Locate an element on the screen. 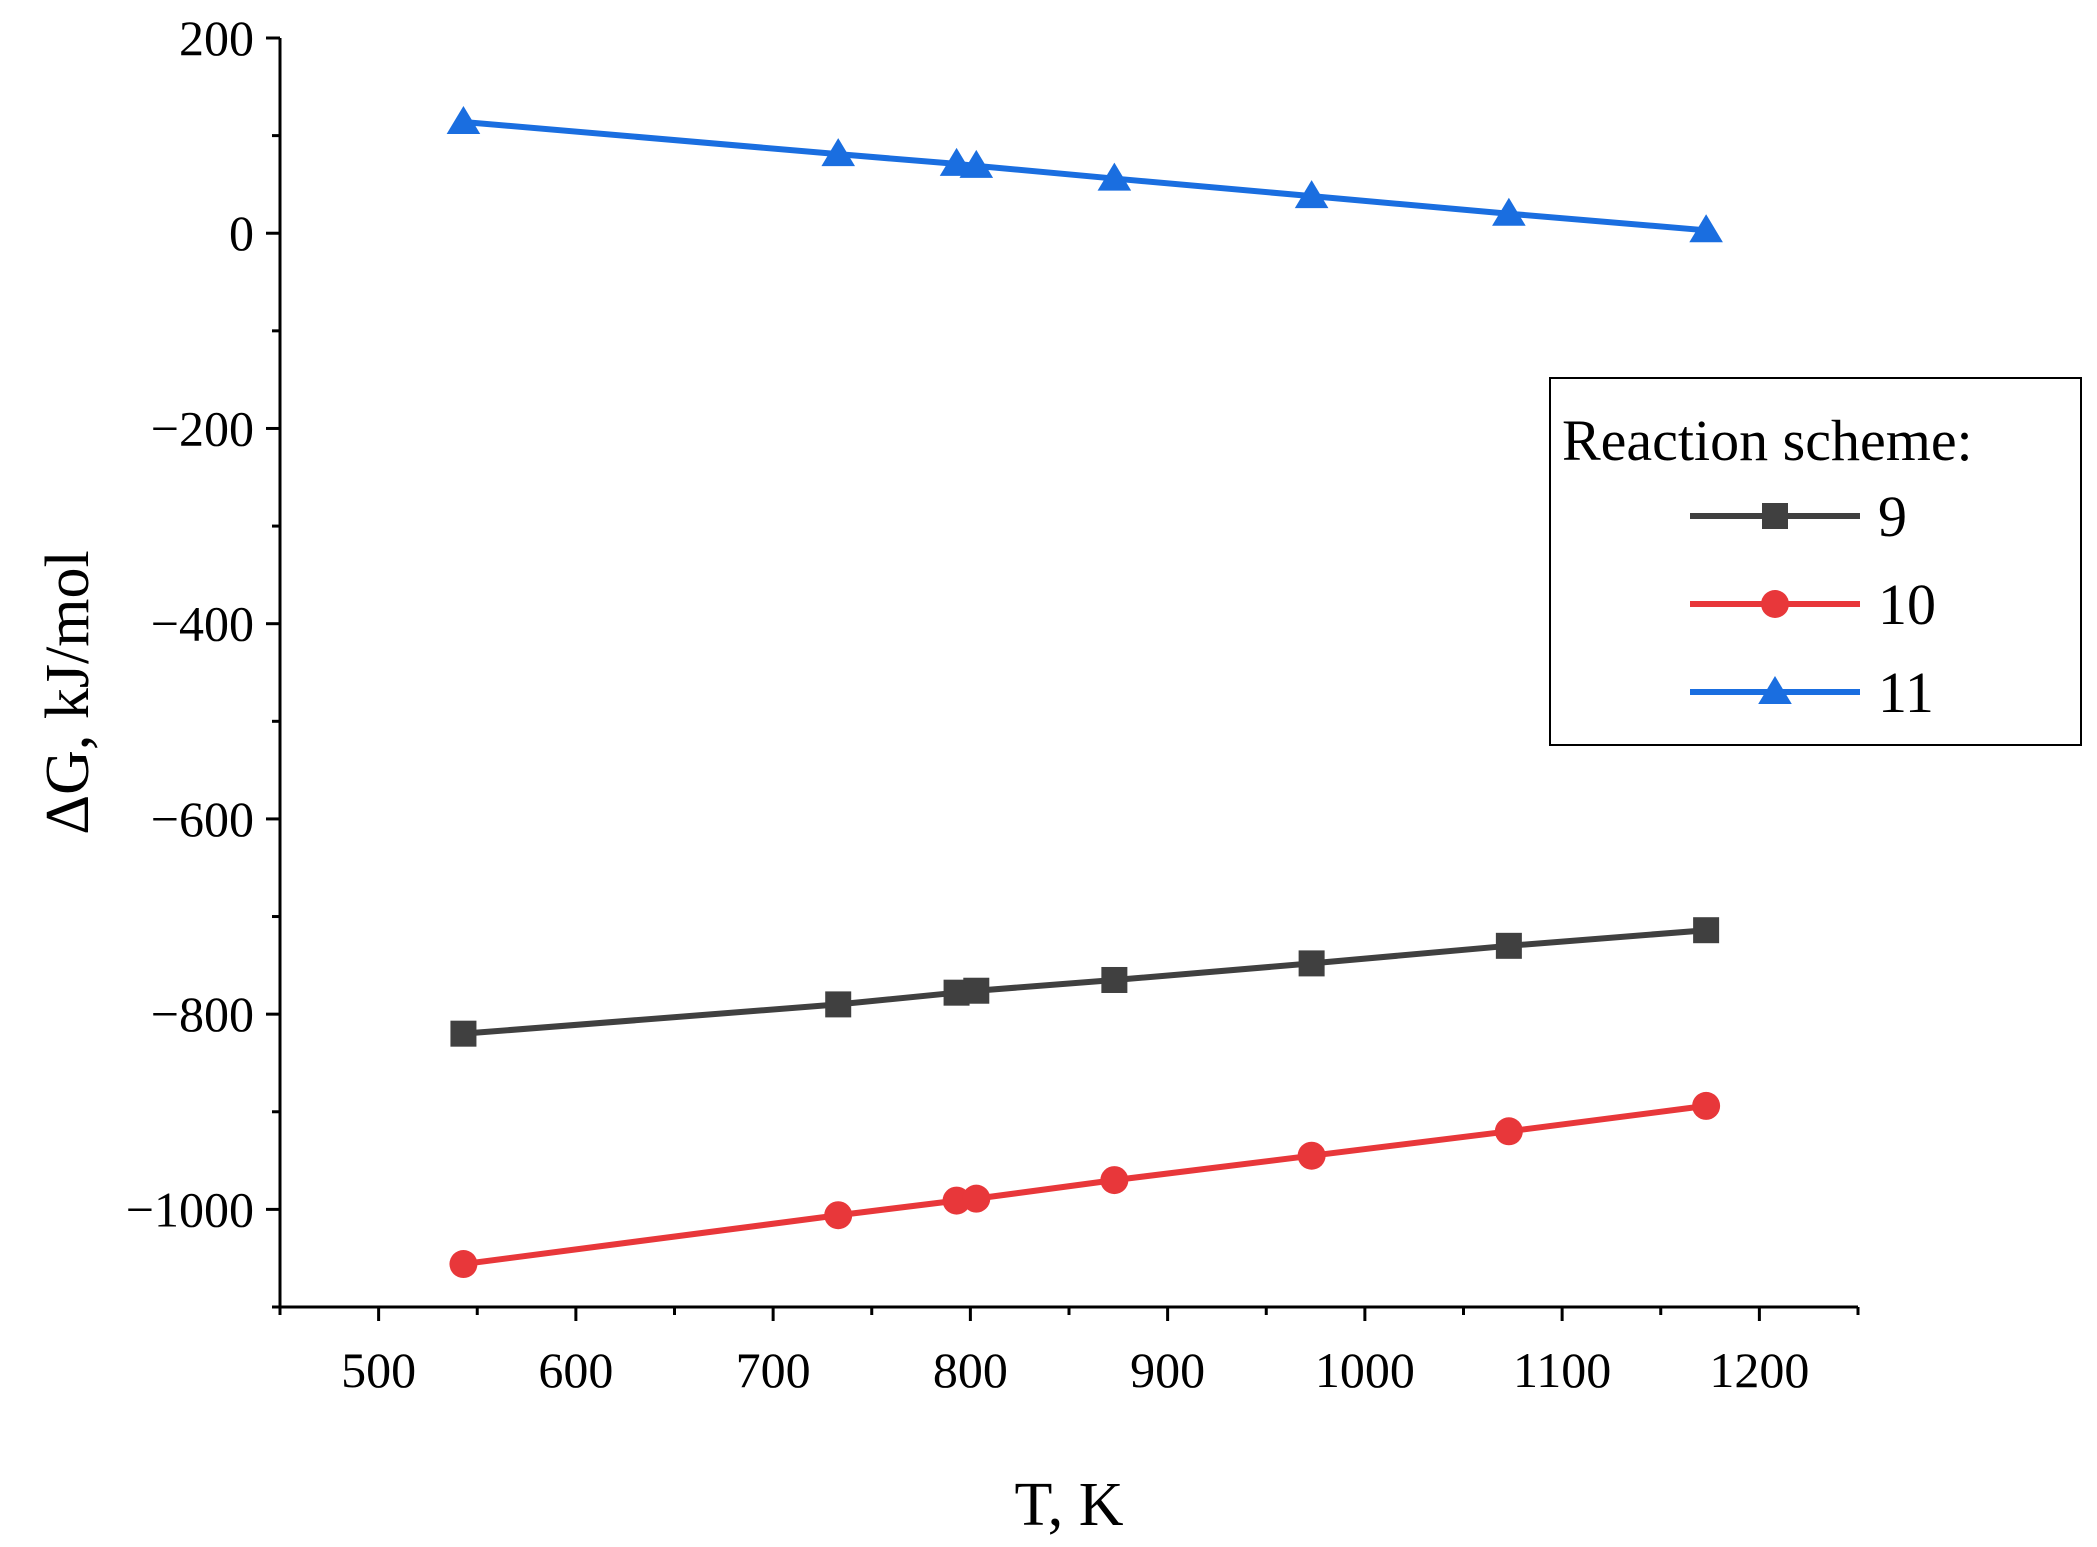 The height and width of the screenshot is (1547, 2097). x-tick-label: 900 is located at coordinates (1167, 1370).